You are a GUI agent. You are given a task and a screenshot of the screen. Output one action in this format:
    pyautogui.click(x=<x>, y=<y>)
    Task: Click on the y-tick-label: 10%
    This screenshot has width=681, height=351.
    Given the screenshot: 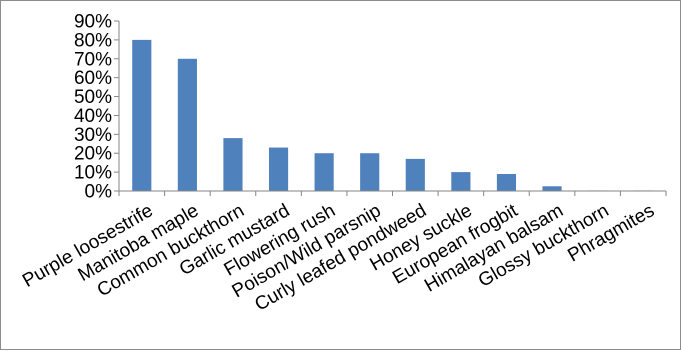 What is the action you would take?
    pyautogui.click(x=93, y=173)
    